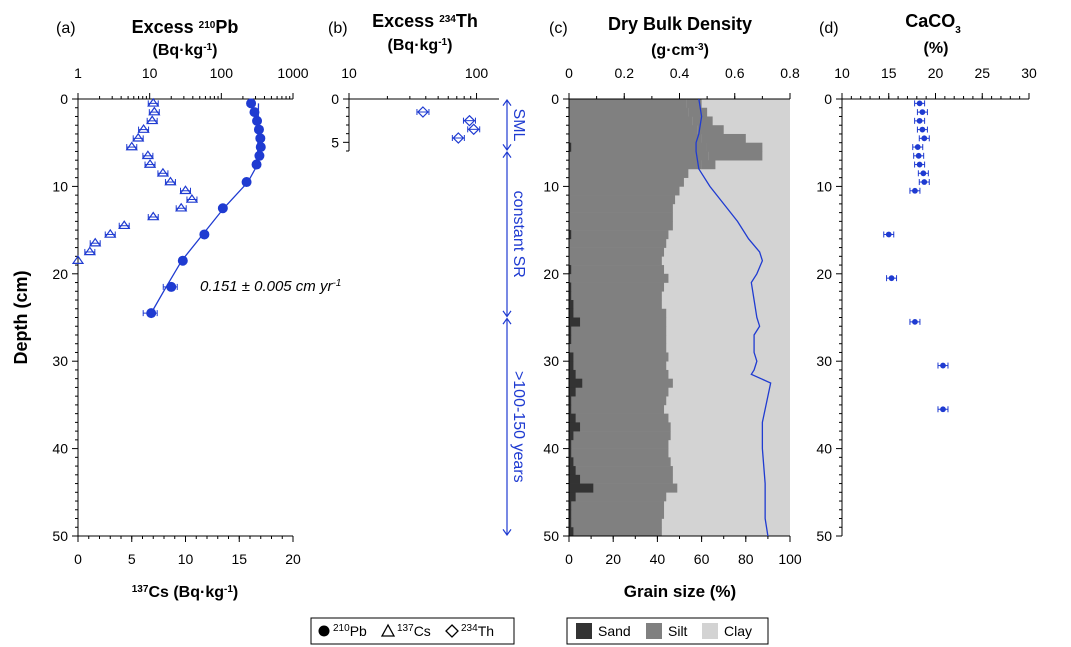 This screenshot has height=647, width=1071. I want to click on panel-a-top-tick-label: 1, so click(78, 73).